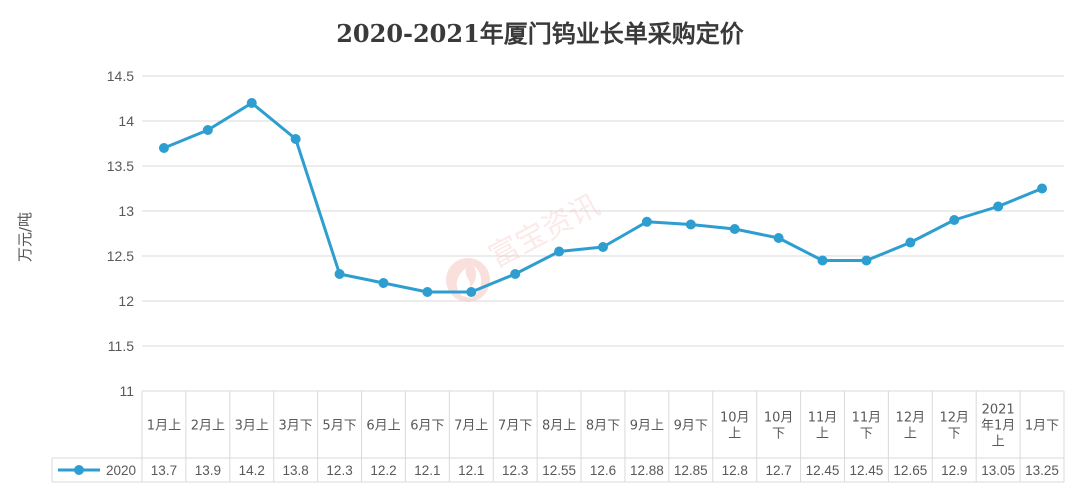  Describe the element at coordinates (998, 410) in the screenshot. I see `x-tick-label: 2021` at that location.